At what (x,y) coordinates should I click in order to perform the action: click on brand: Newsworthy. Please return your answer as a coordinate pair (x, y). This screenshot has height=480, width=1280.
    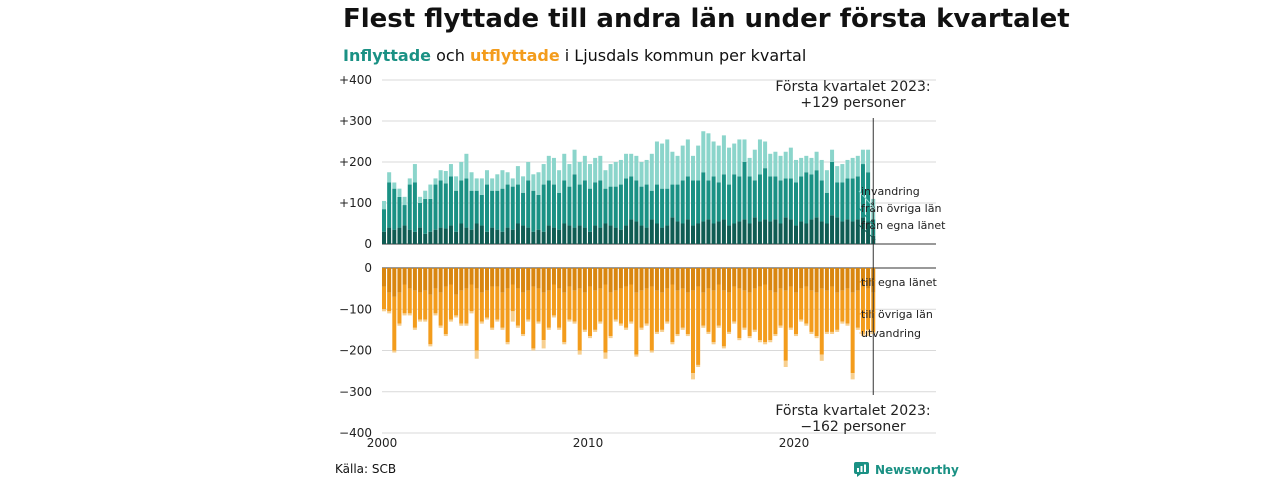
    Looking at the image, I should click on (906, 469).